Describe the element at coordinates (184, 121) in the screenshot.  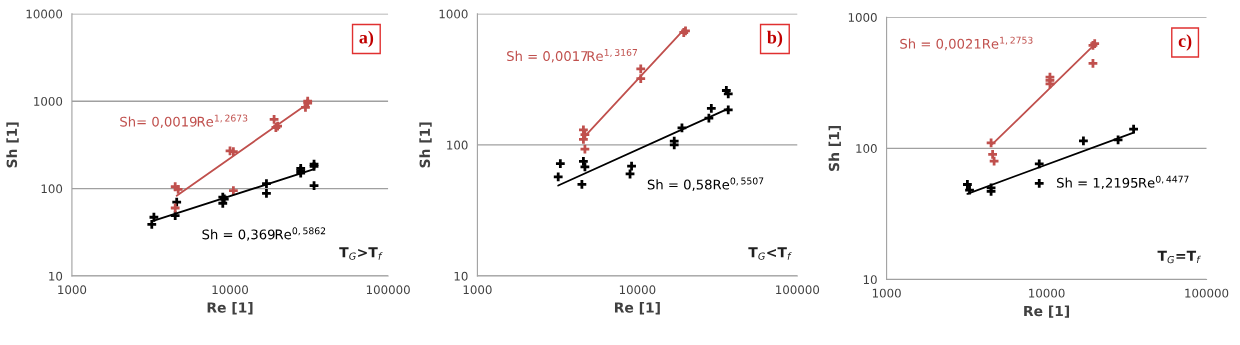
I see `series-label: Sh= 0,0019Re$^{1,2673}$` at that location.